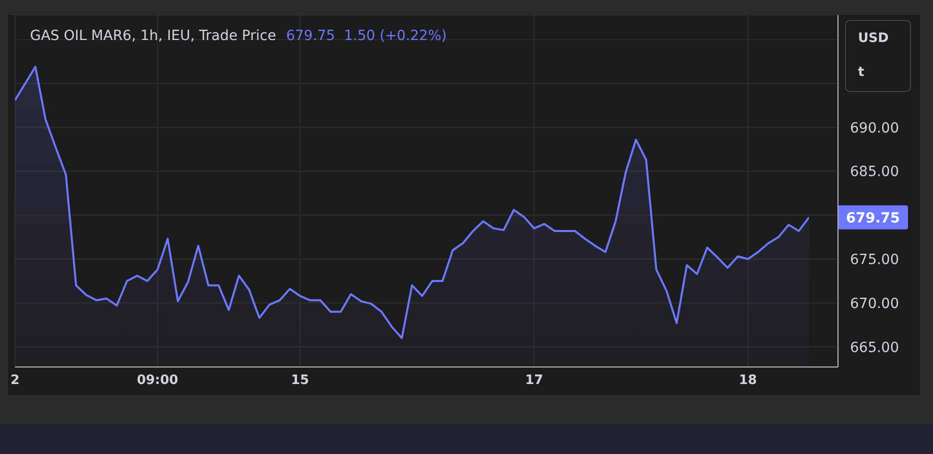 Image resolution: width=933 pixels, height=454 pixels. I want to click on text: GAS OIL MAR6, 1h, IEU, Trade Price, so click(153, 36).